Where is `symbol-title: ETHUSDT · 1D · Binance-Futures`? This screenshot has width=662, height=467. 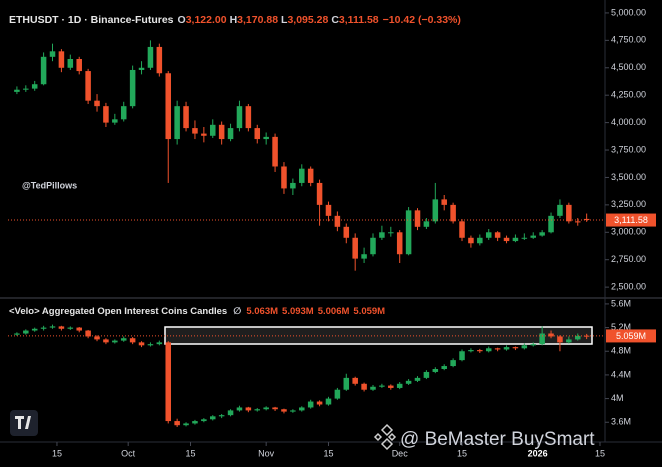 symbol-title: ETHUSDT · 1D · Binance-Futures is located at coordinates (91, 20).